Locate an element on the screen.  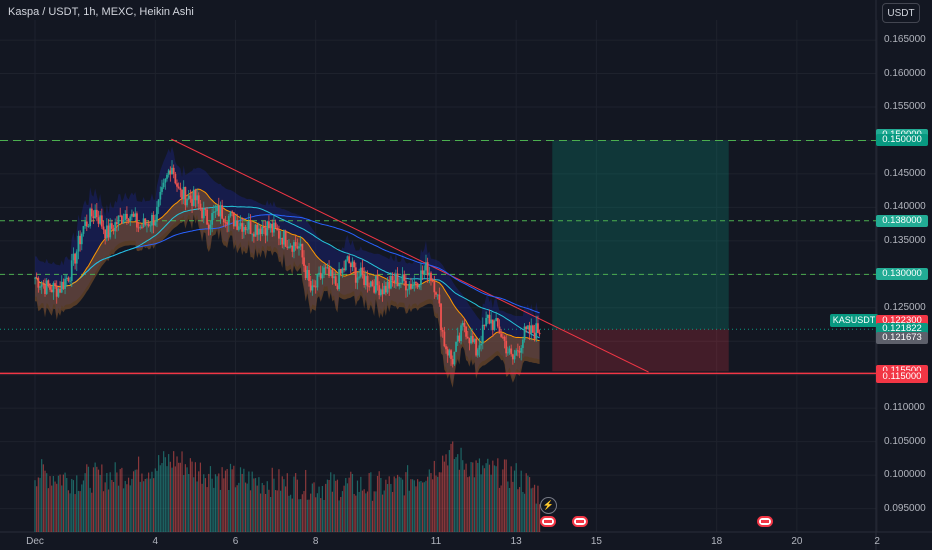
chart-legend: Kaspa / USDT, 1h, MEXC, Heikin Ashi is located at coordinates (101, 12).